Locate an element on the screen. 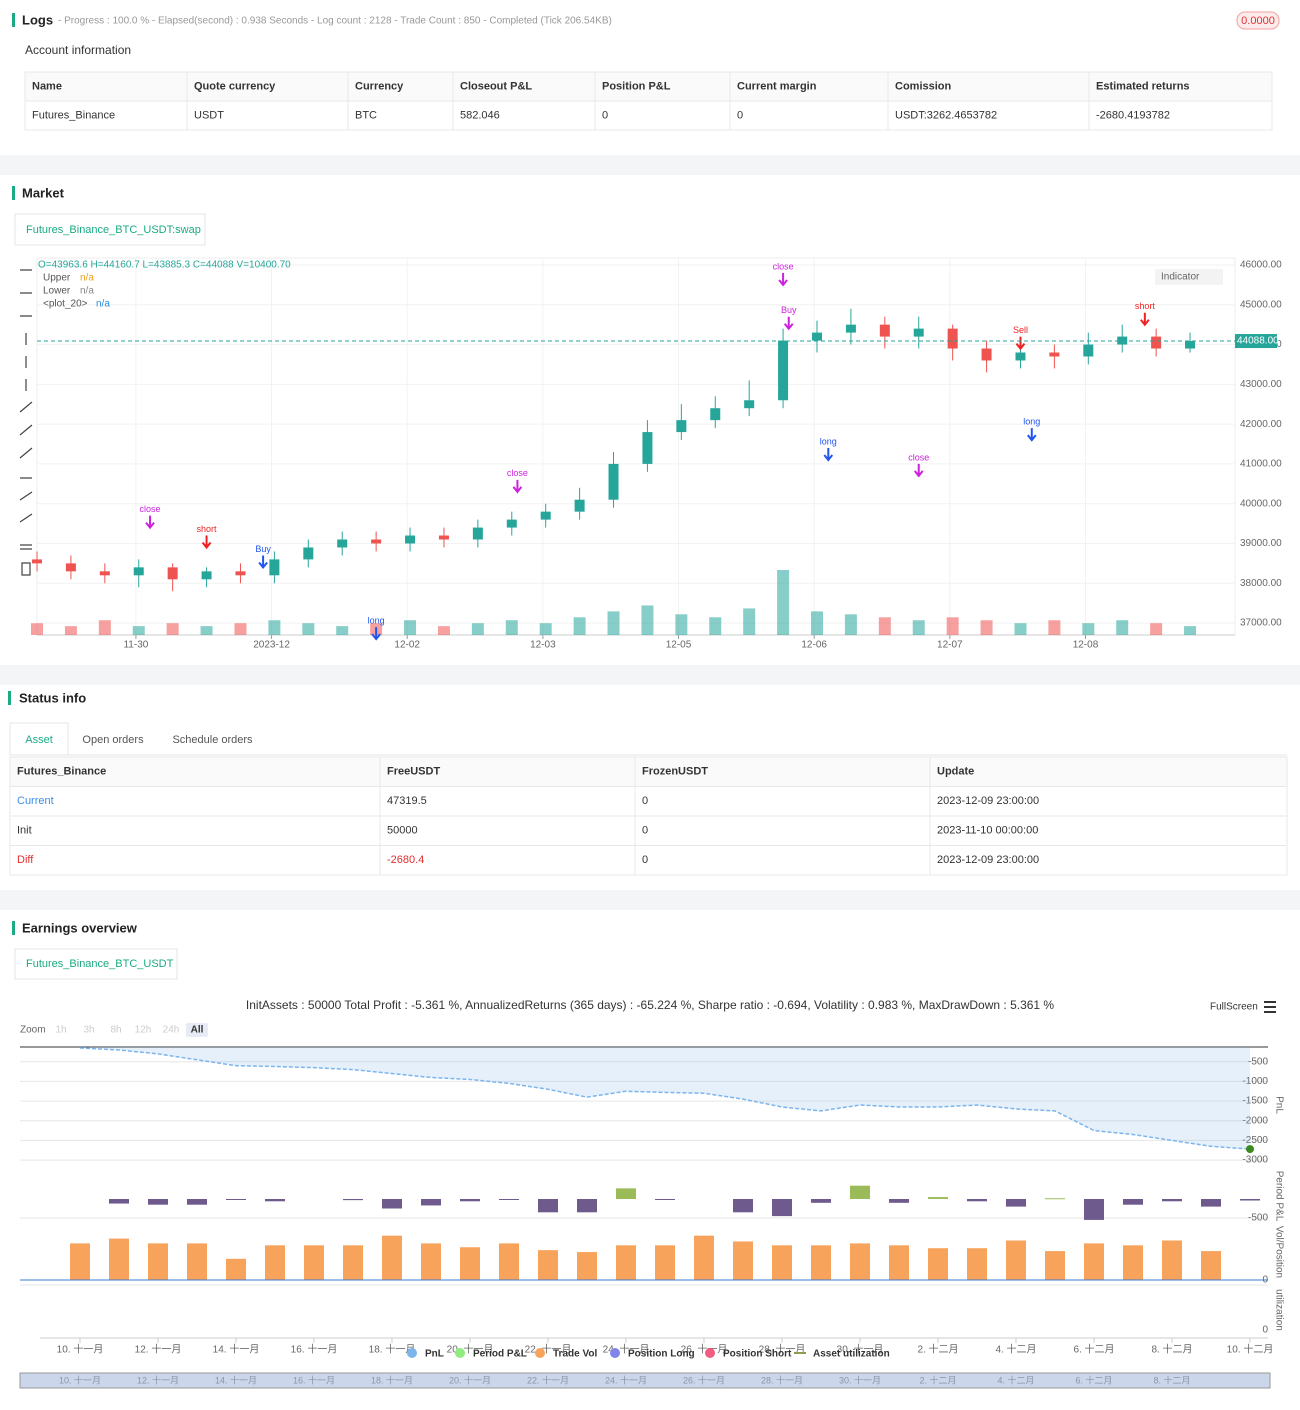 The height and width of the screenshot is (1410, 1300). y-tick-label: -1000 is located at coordinates (1255, 1081).